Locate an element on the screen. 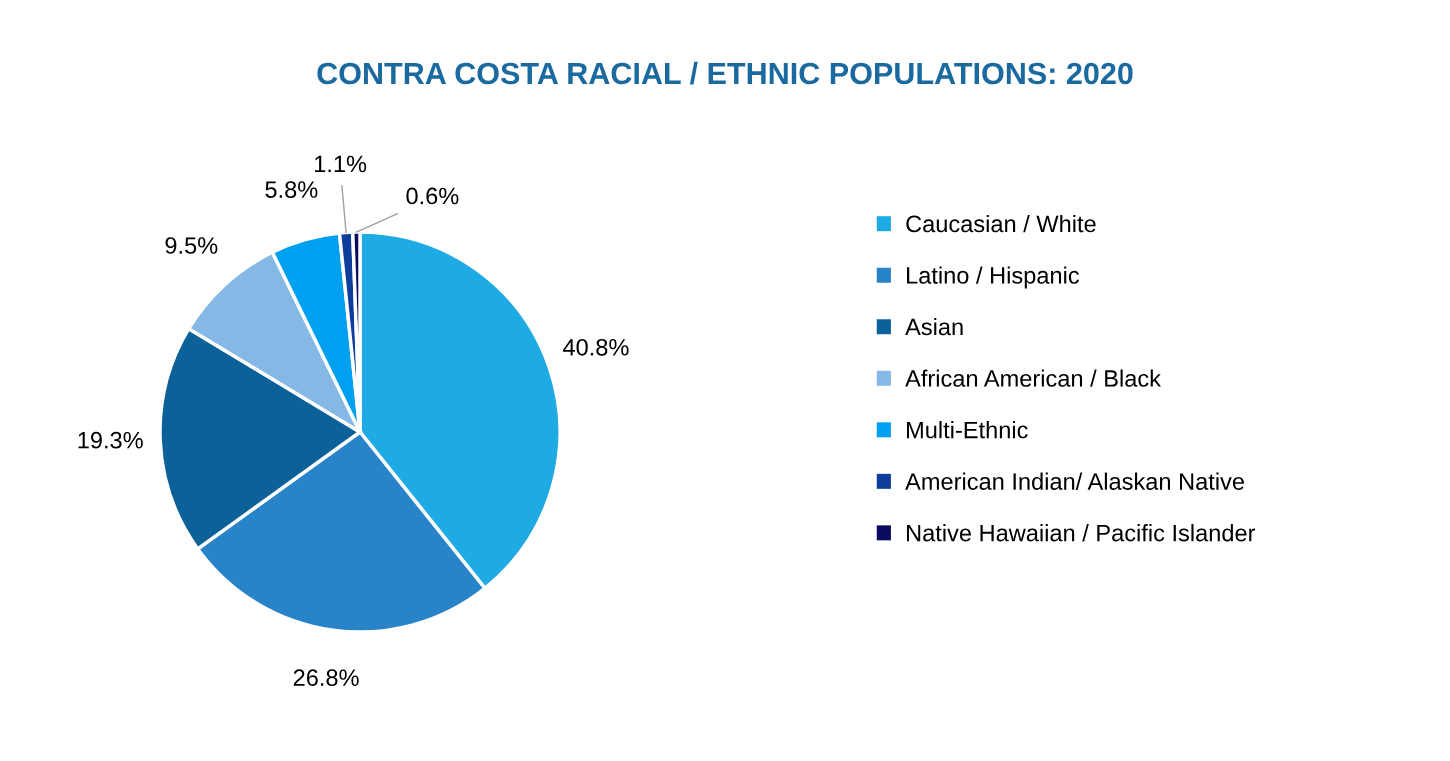  data-label: 5.8% is located at coordinates (291, 189).